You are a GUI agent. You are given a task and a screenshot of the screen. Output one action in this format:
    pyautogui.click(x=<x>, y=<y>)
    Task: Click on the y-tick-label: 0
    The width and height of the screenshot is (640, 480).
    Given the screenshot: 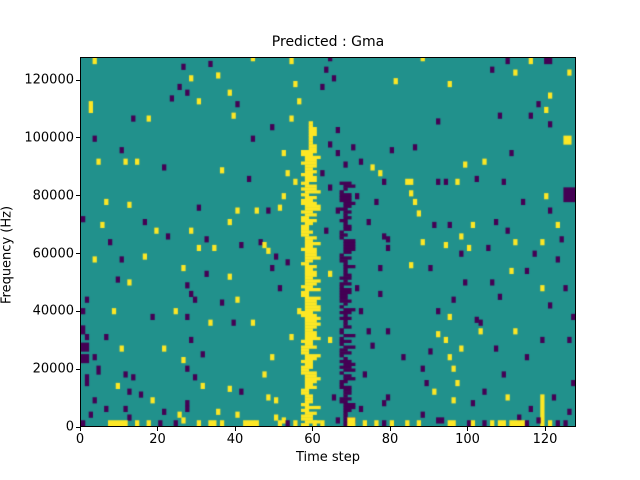 What is the action you would take?
    pyautogui.click(x=69, y=427)
    